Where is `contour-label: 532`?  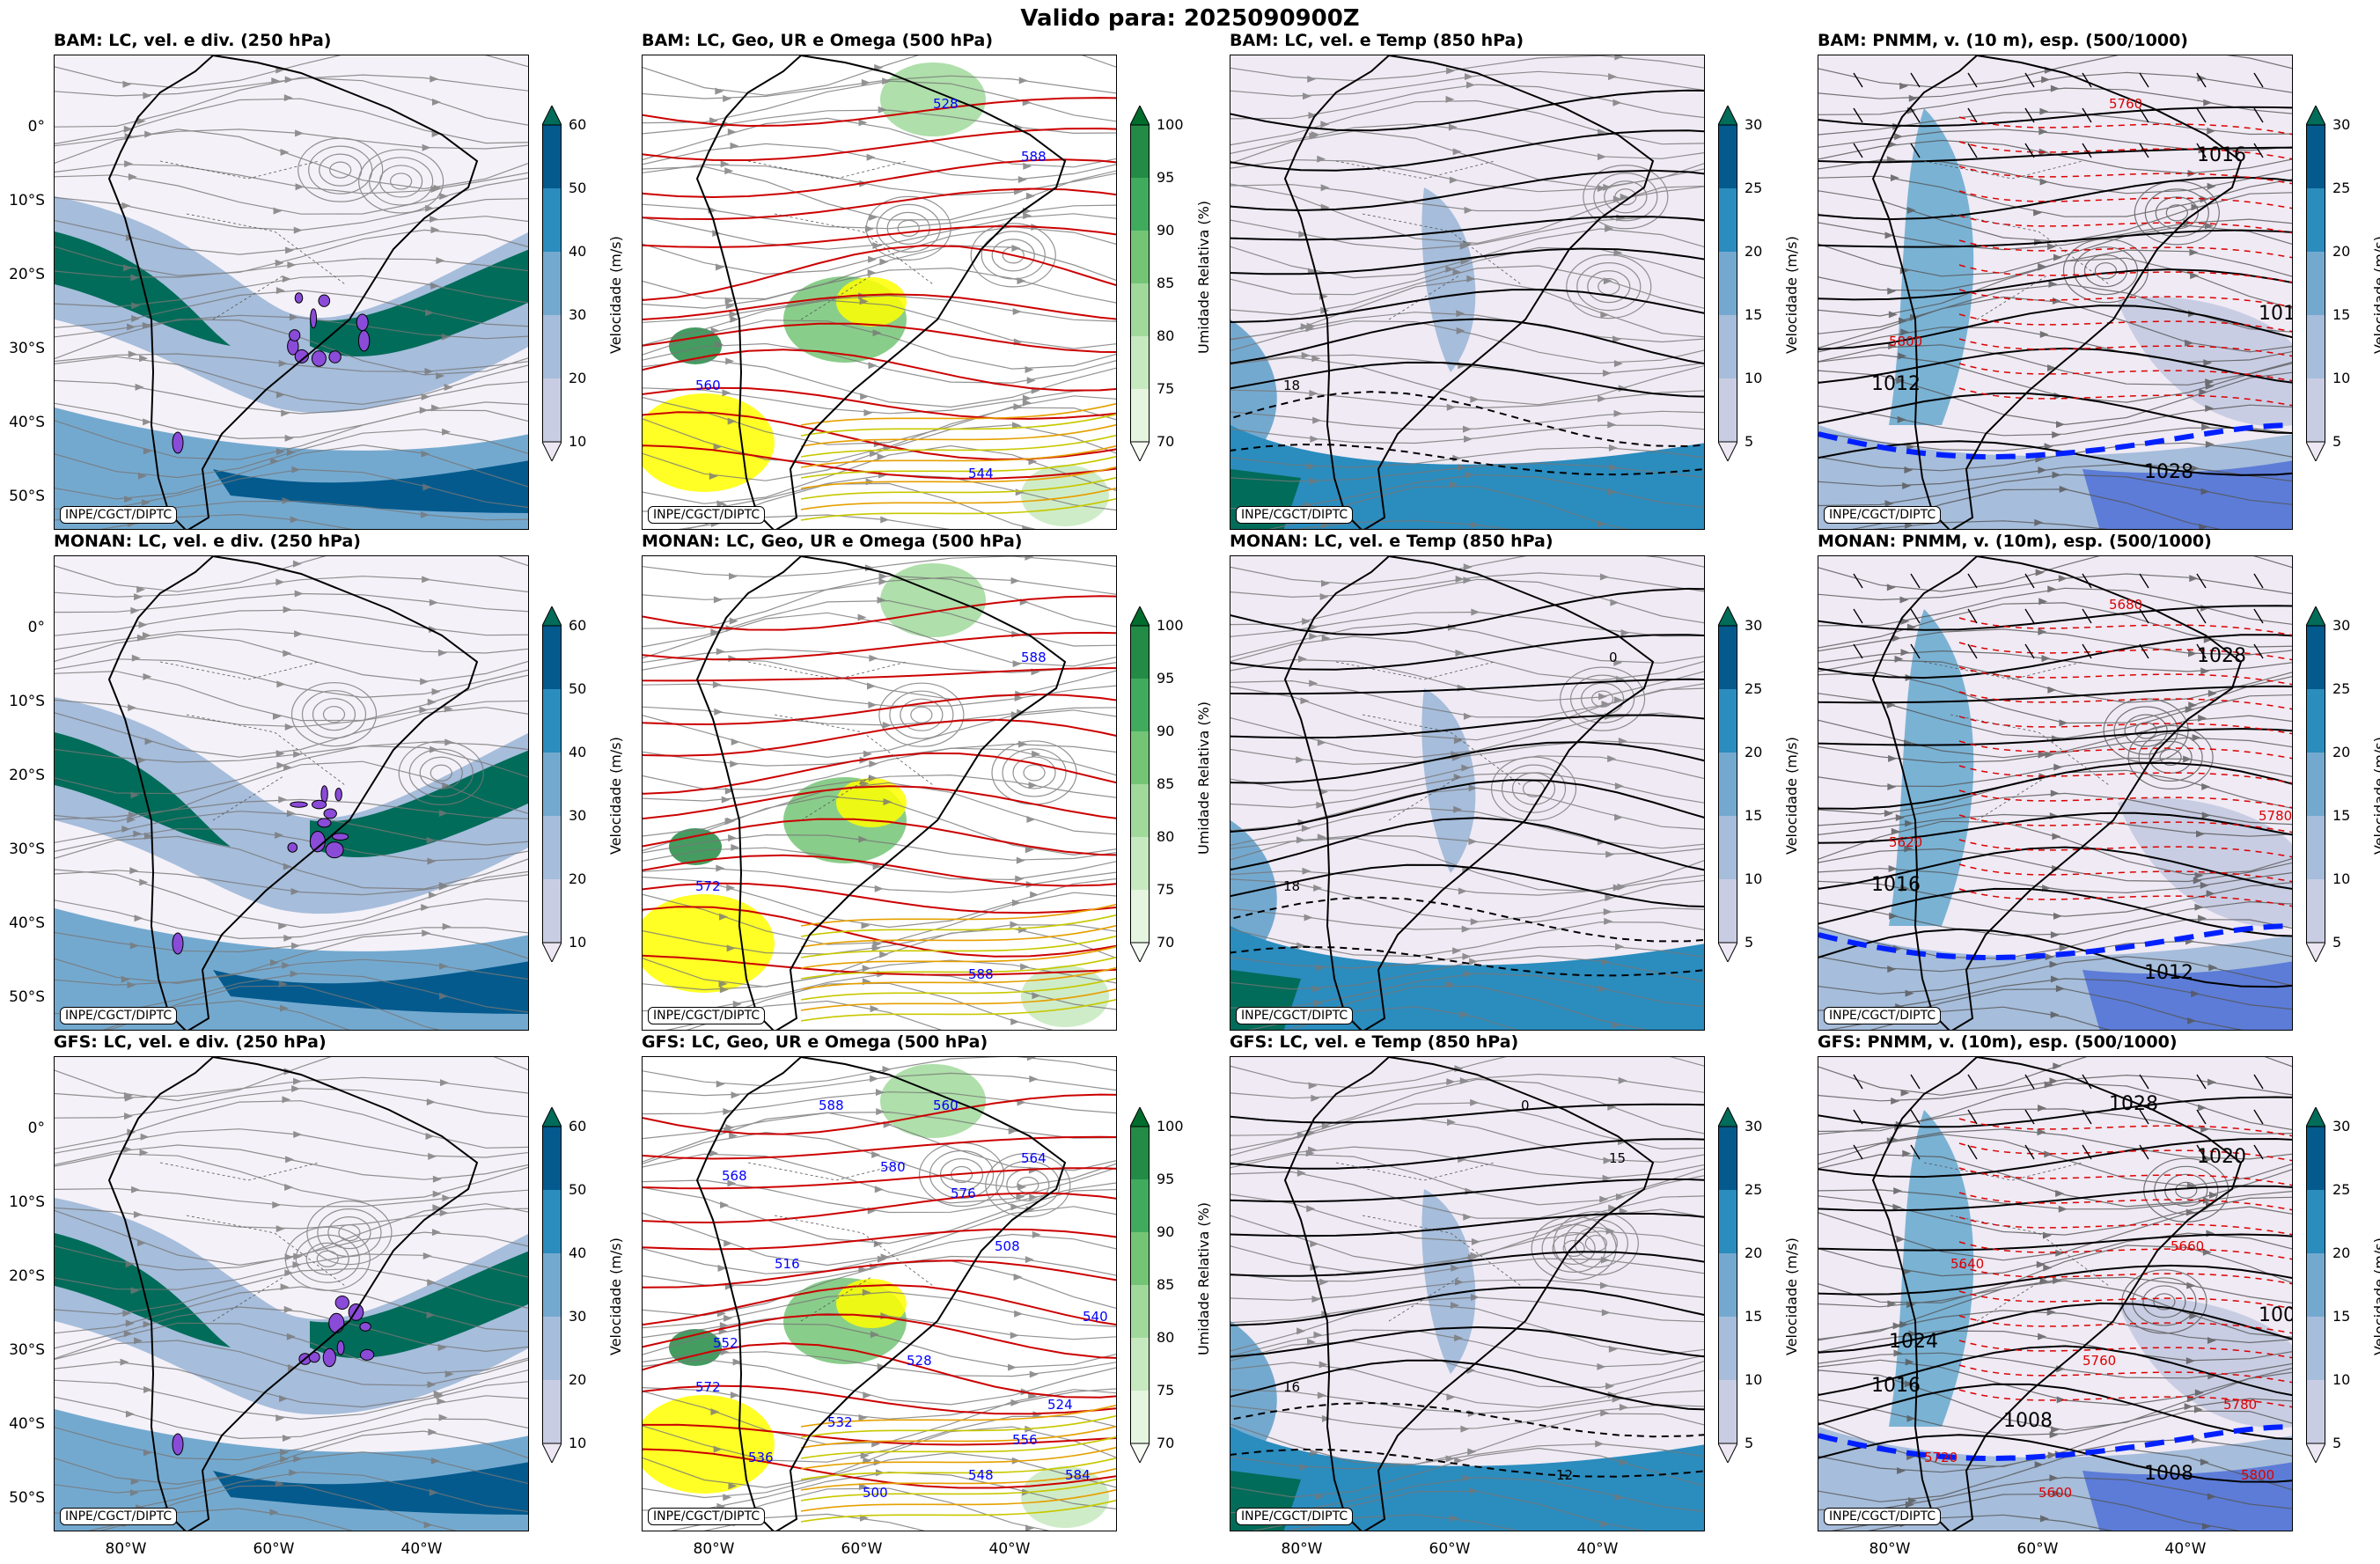
contour-label: 532 is located at coordinates (840, 1422).